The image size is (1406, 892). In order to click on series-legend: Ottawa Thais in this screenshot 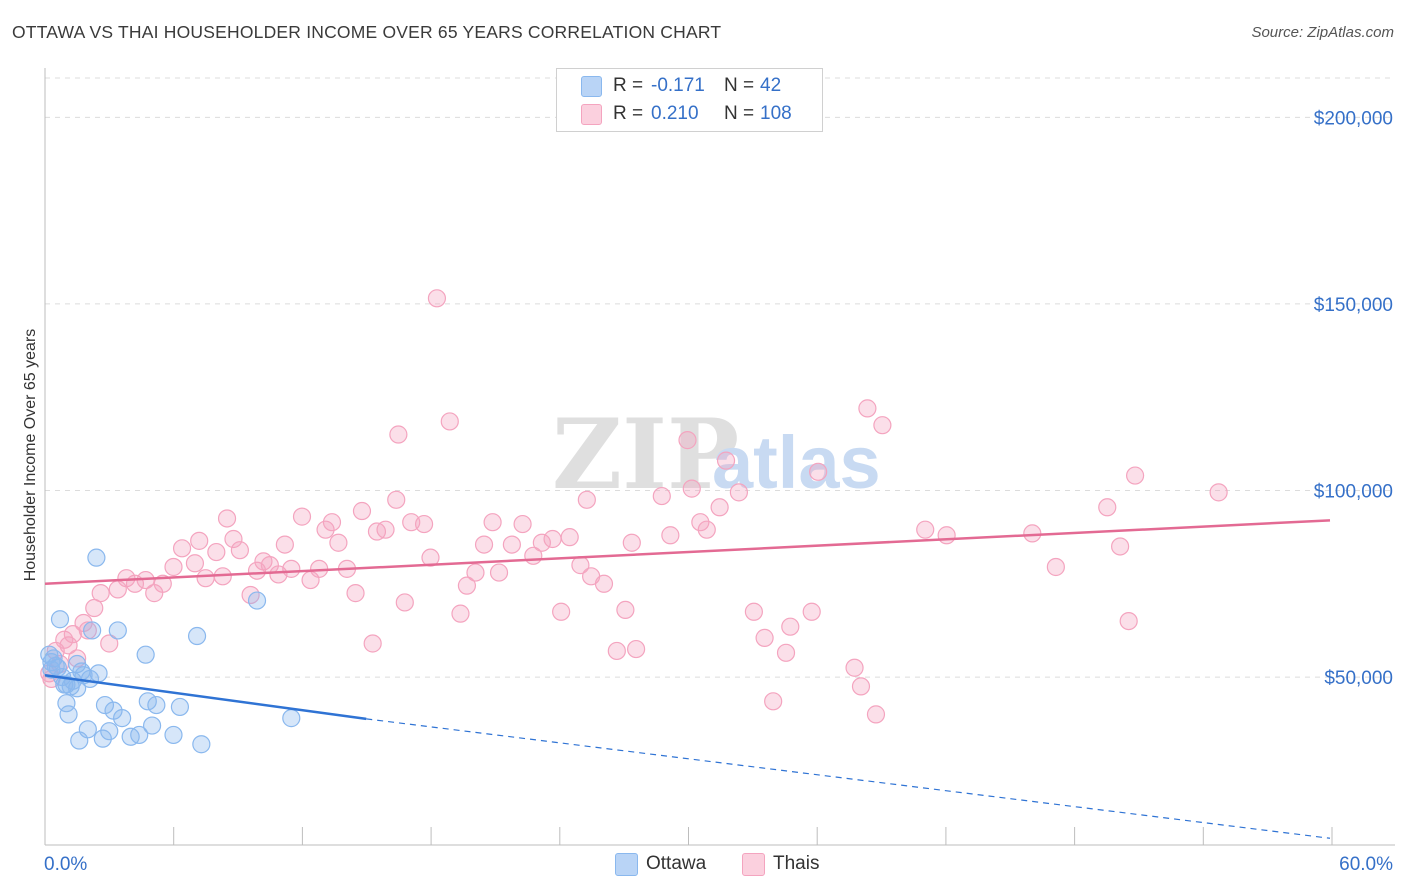, I will do `click(703, 865)`.